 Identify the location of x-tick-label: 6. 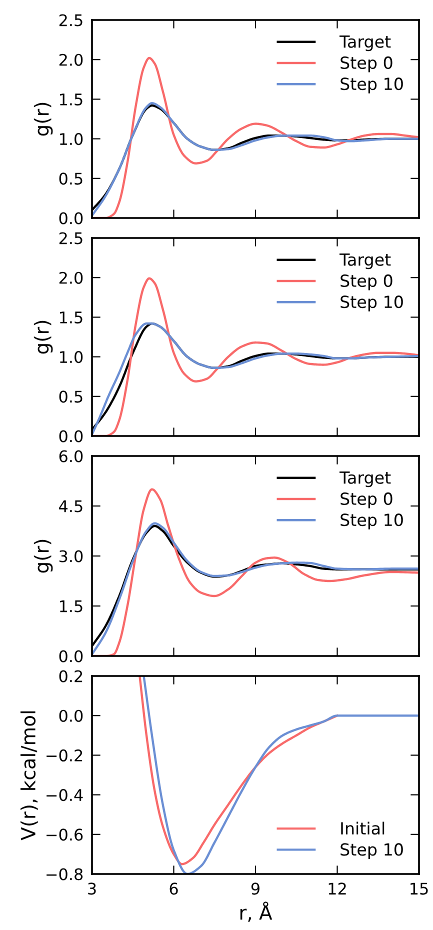
(174, 888).